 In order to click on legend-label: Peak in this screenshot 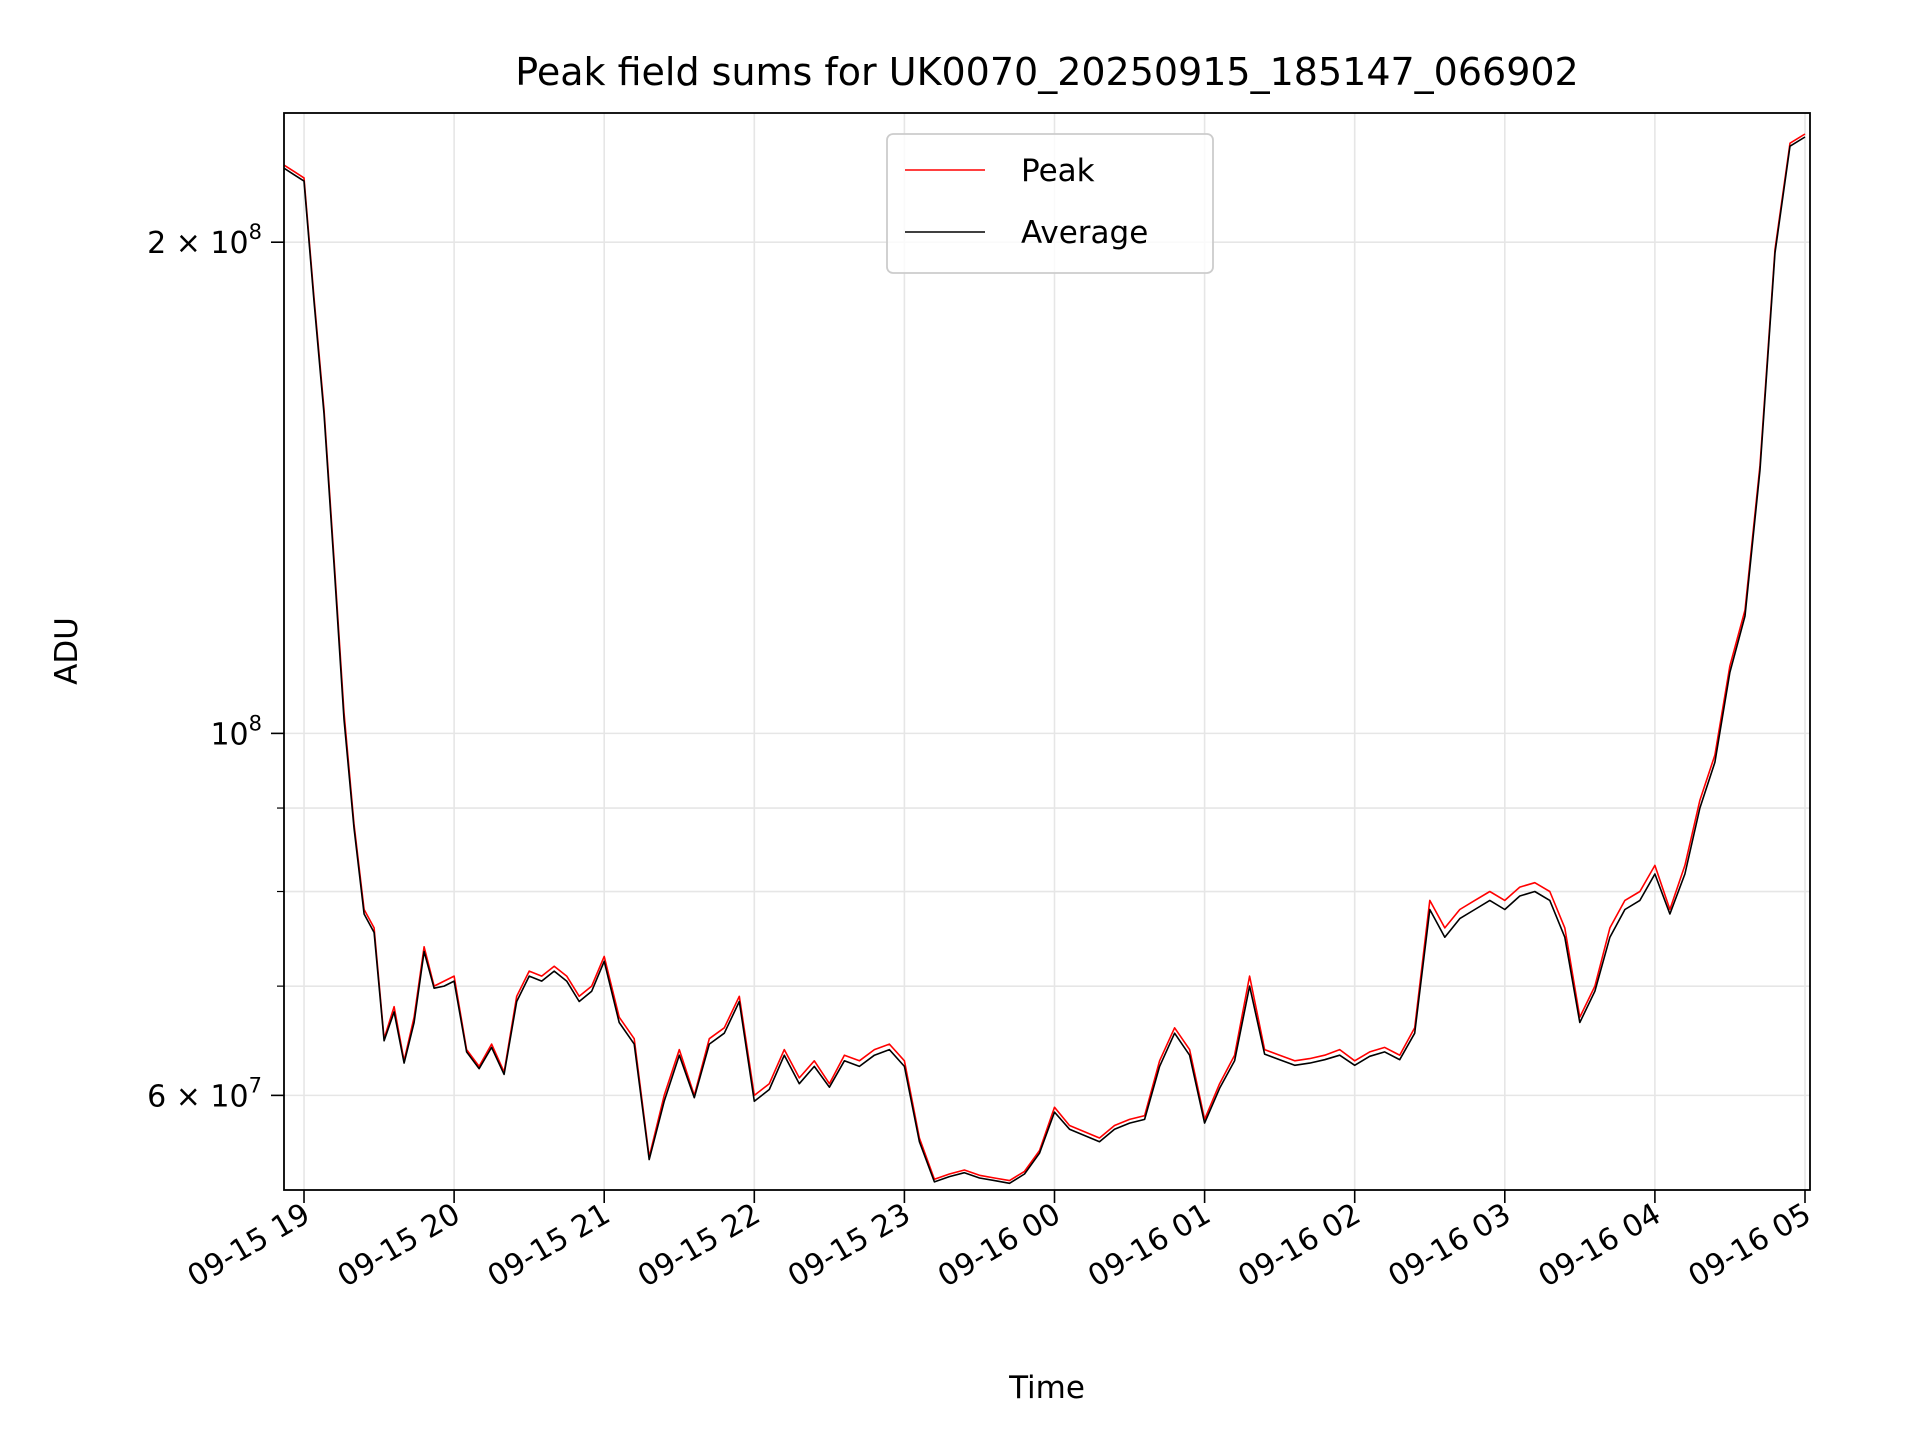, I will do `click(1058, 171)`.